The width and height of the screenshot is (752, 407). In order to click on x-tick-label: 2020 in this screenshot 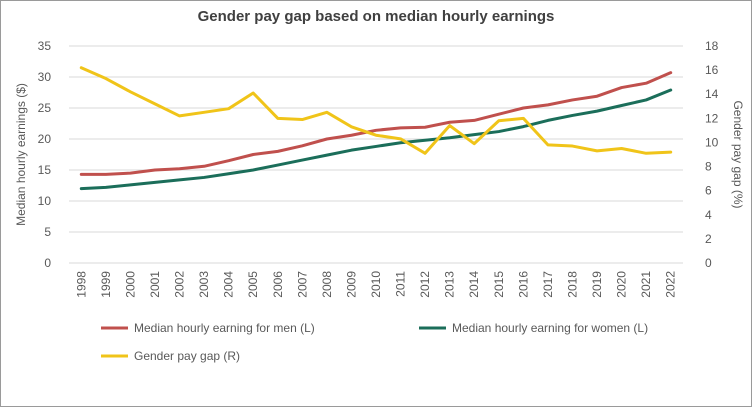, I will do `click(622, 284)`.